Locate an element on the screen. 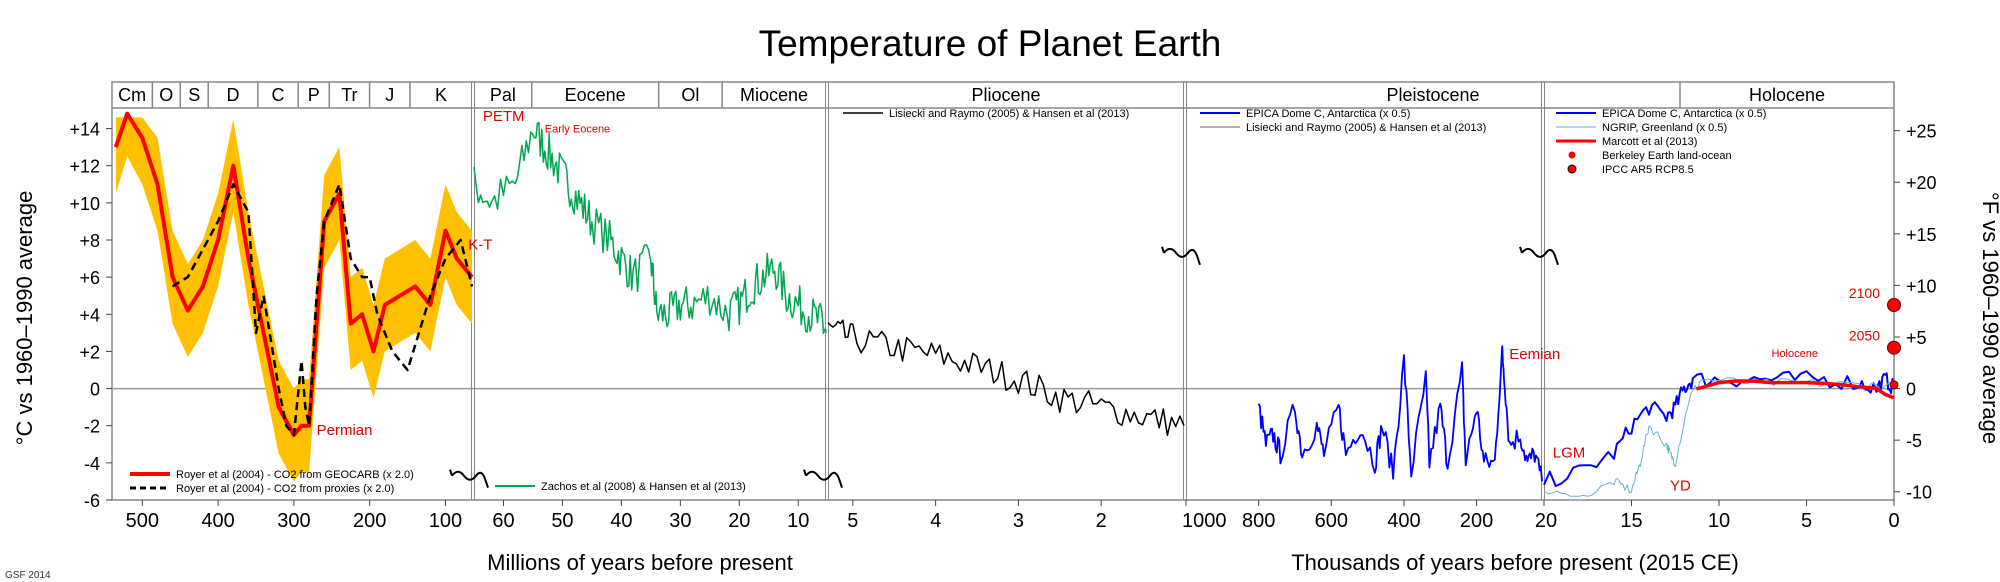 The width and height of the screenshot is (2000, 582). x-tick-label: 30 is located at coordinates (680, 521).